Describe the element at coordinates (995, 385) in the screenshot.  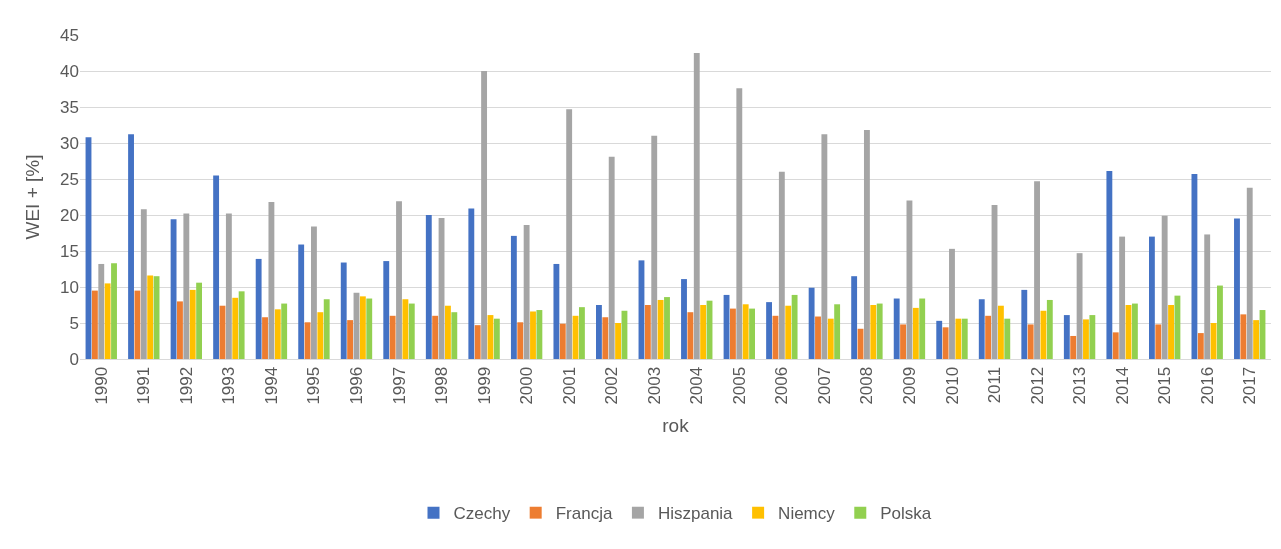
I see `x-tick-label: 2011` at that location.